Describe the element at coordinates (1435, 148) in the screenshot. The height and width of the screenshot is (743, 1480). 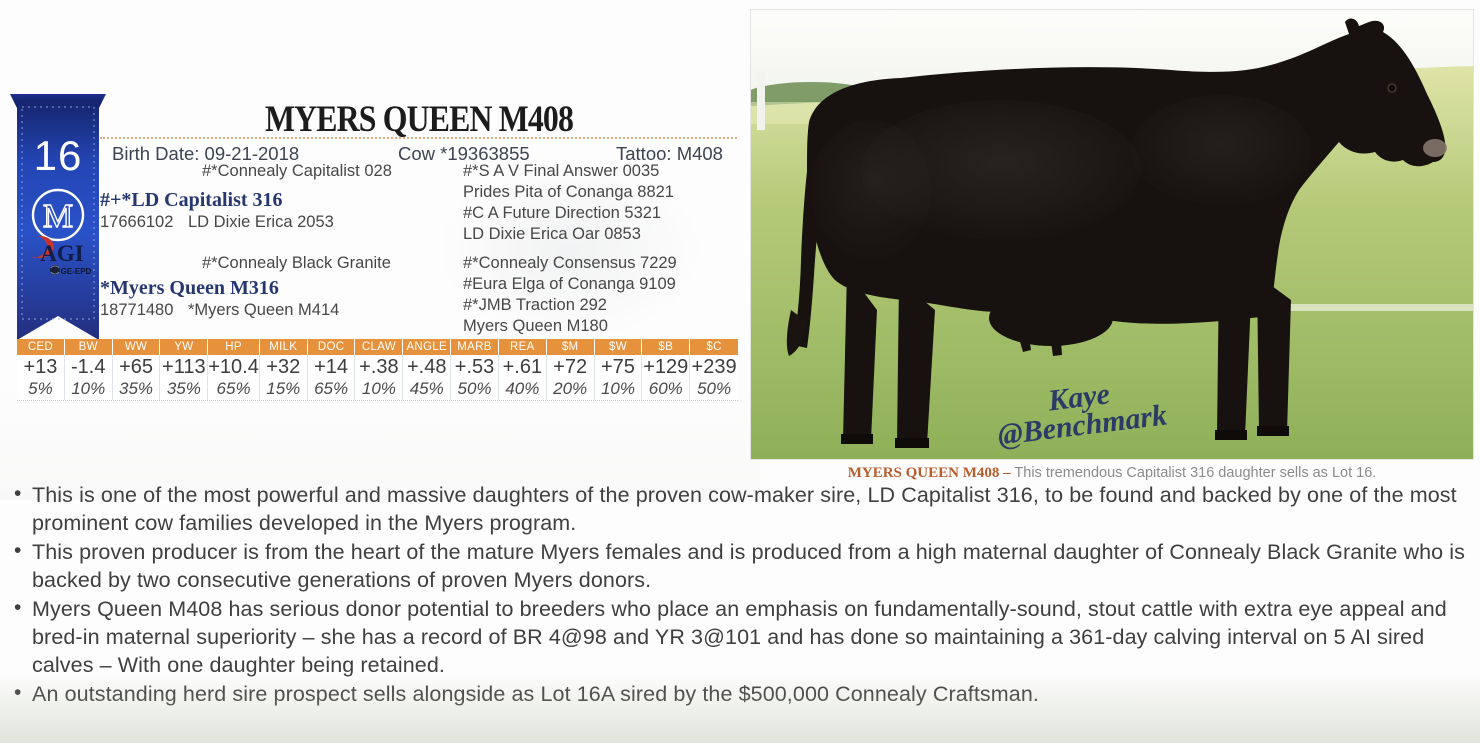
I see `muzzle` at that location.